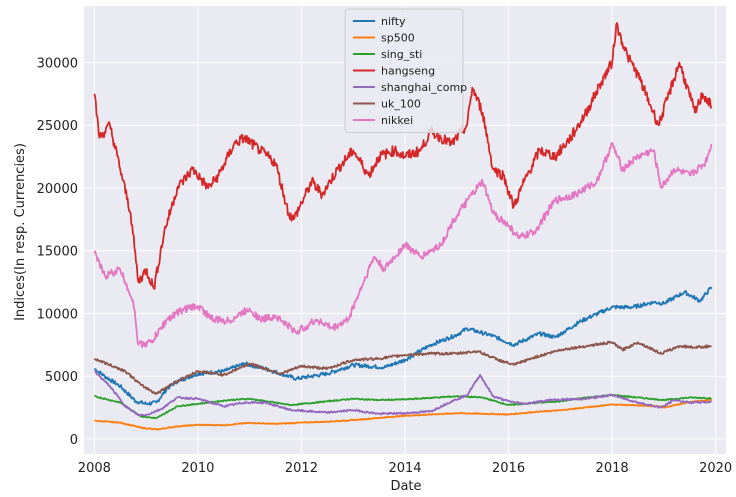  I want to click on x-axis-label: Date, so click(405, 486).